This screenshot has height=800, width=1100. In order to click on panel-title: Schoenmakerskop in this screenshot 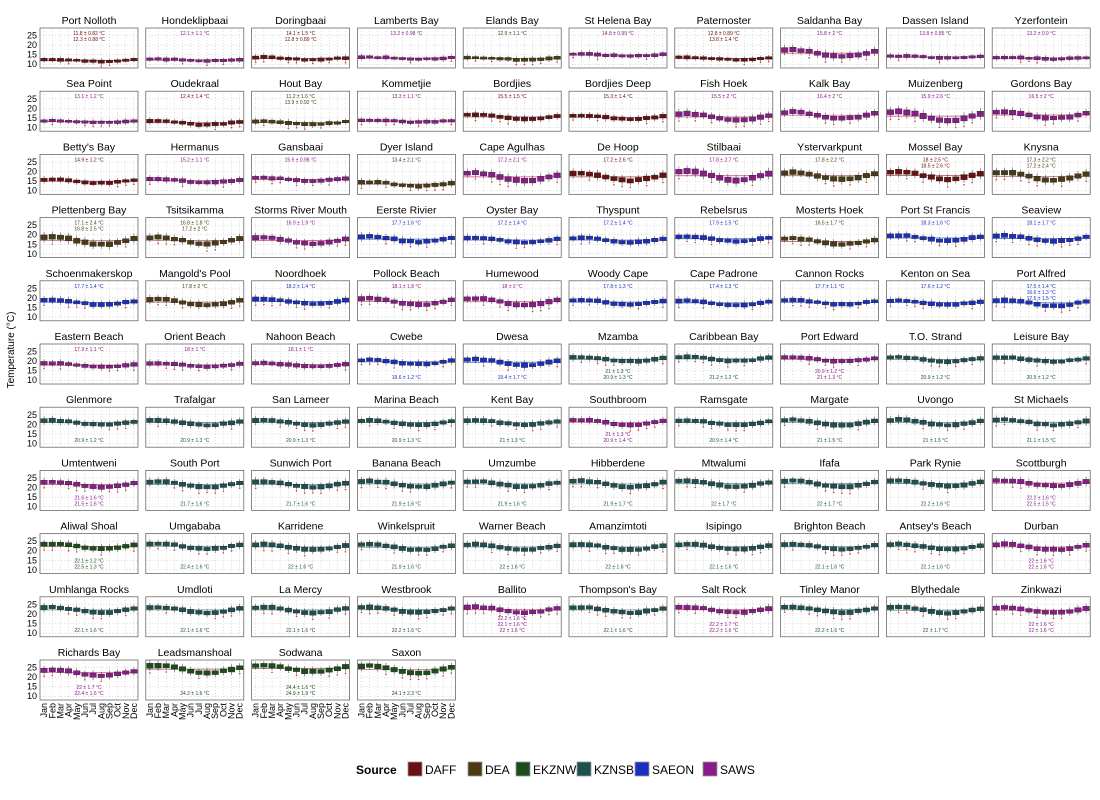, I will do `click(89, 274)`.